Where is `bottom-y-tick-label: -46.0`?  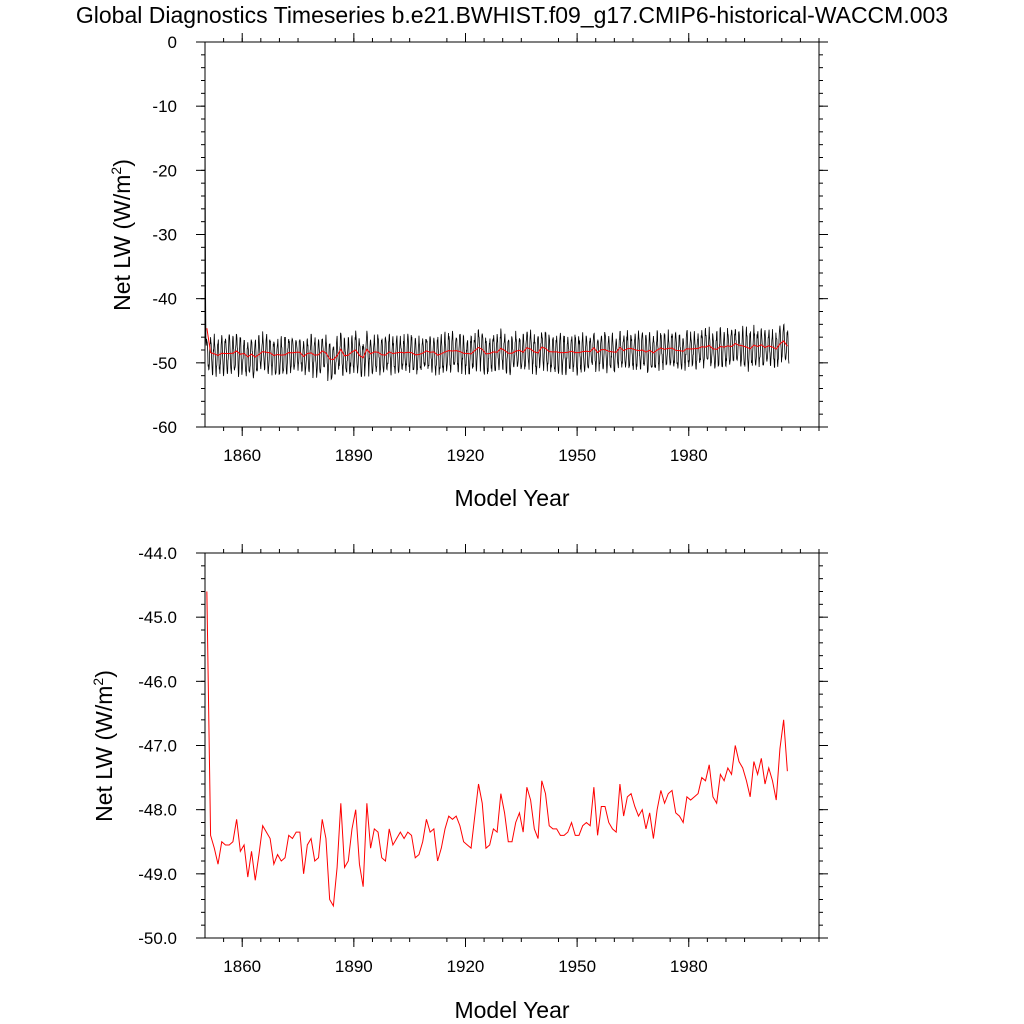 bottom-y-tick-label: -46.0 is located at coordinates (157, 681).